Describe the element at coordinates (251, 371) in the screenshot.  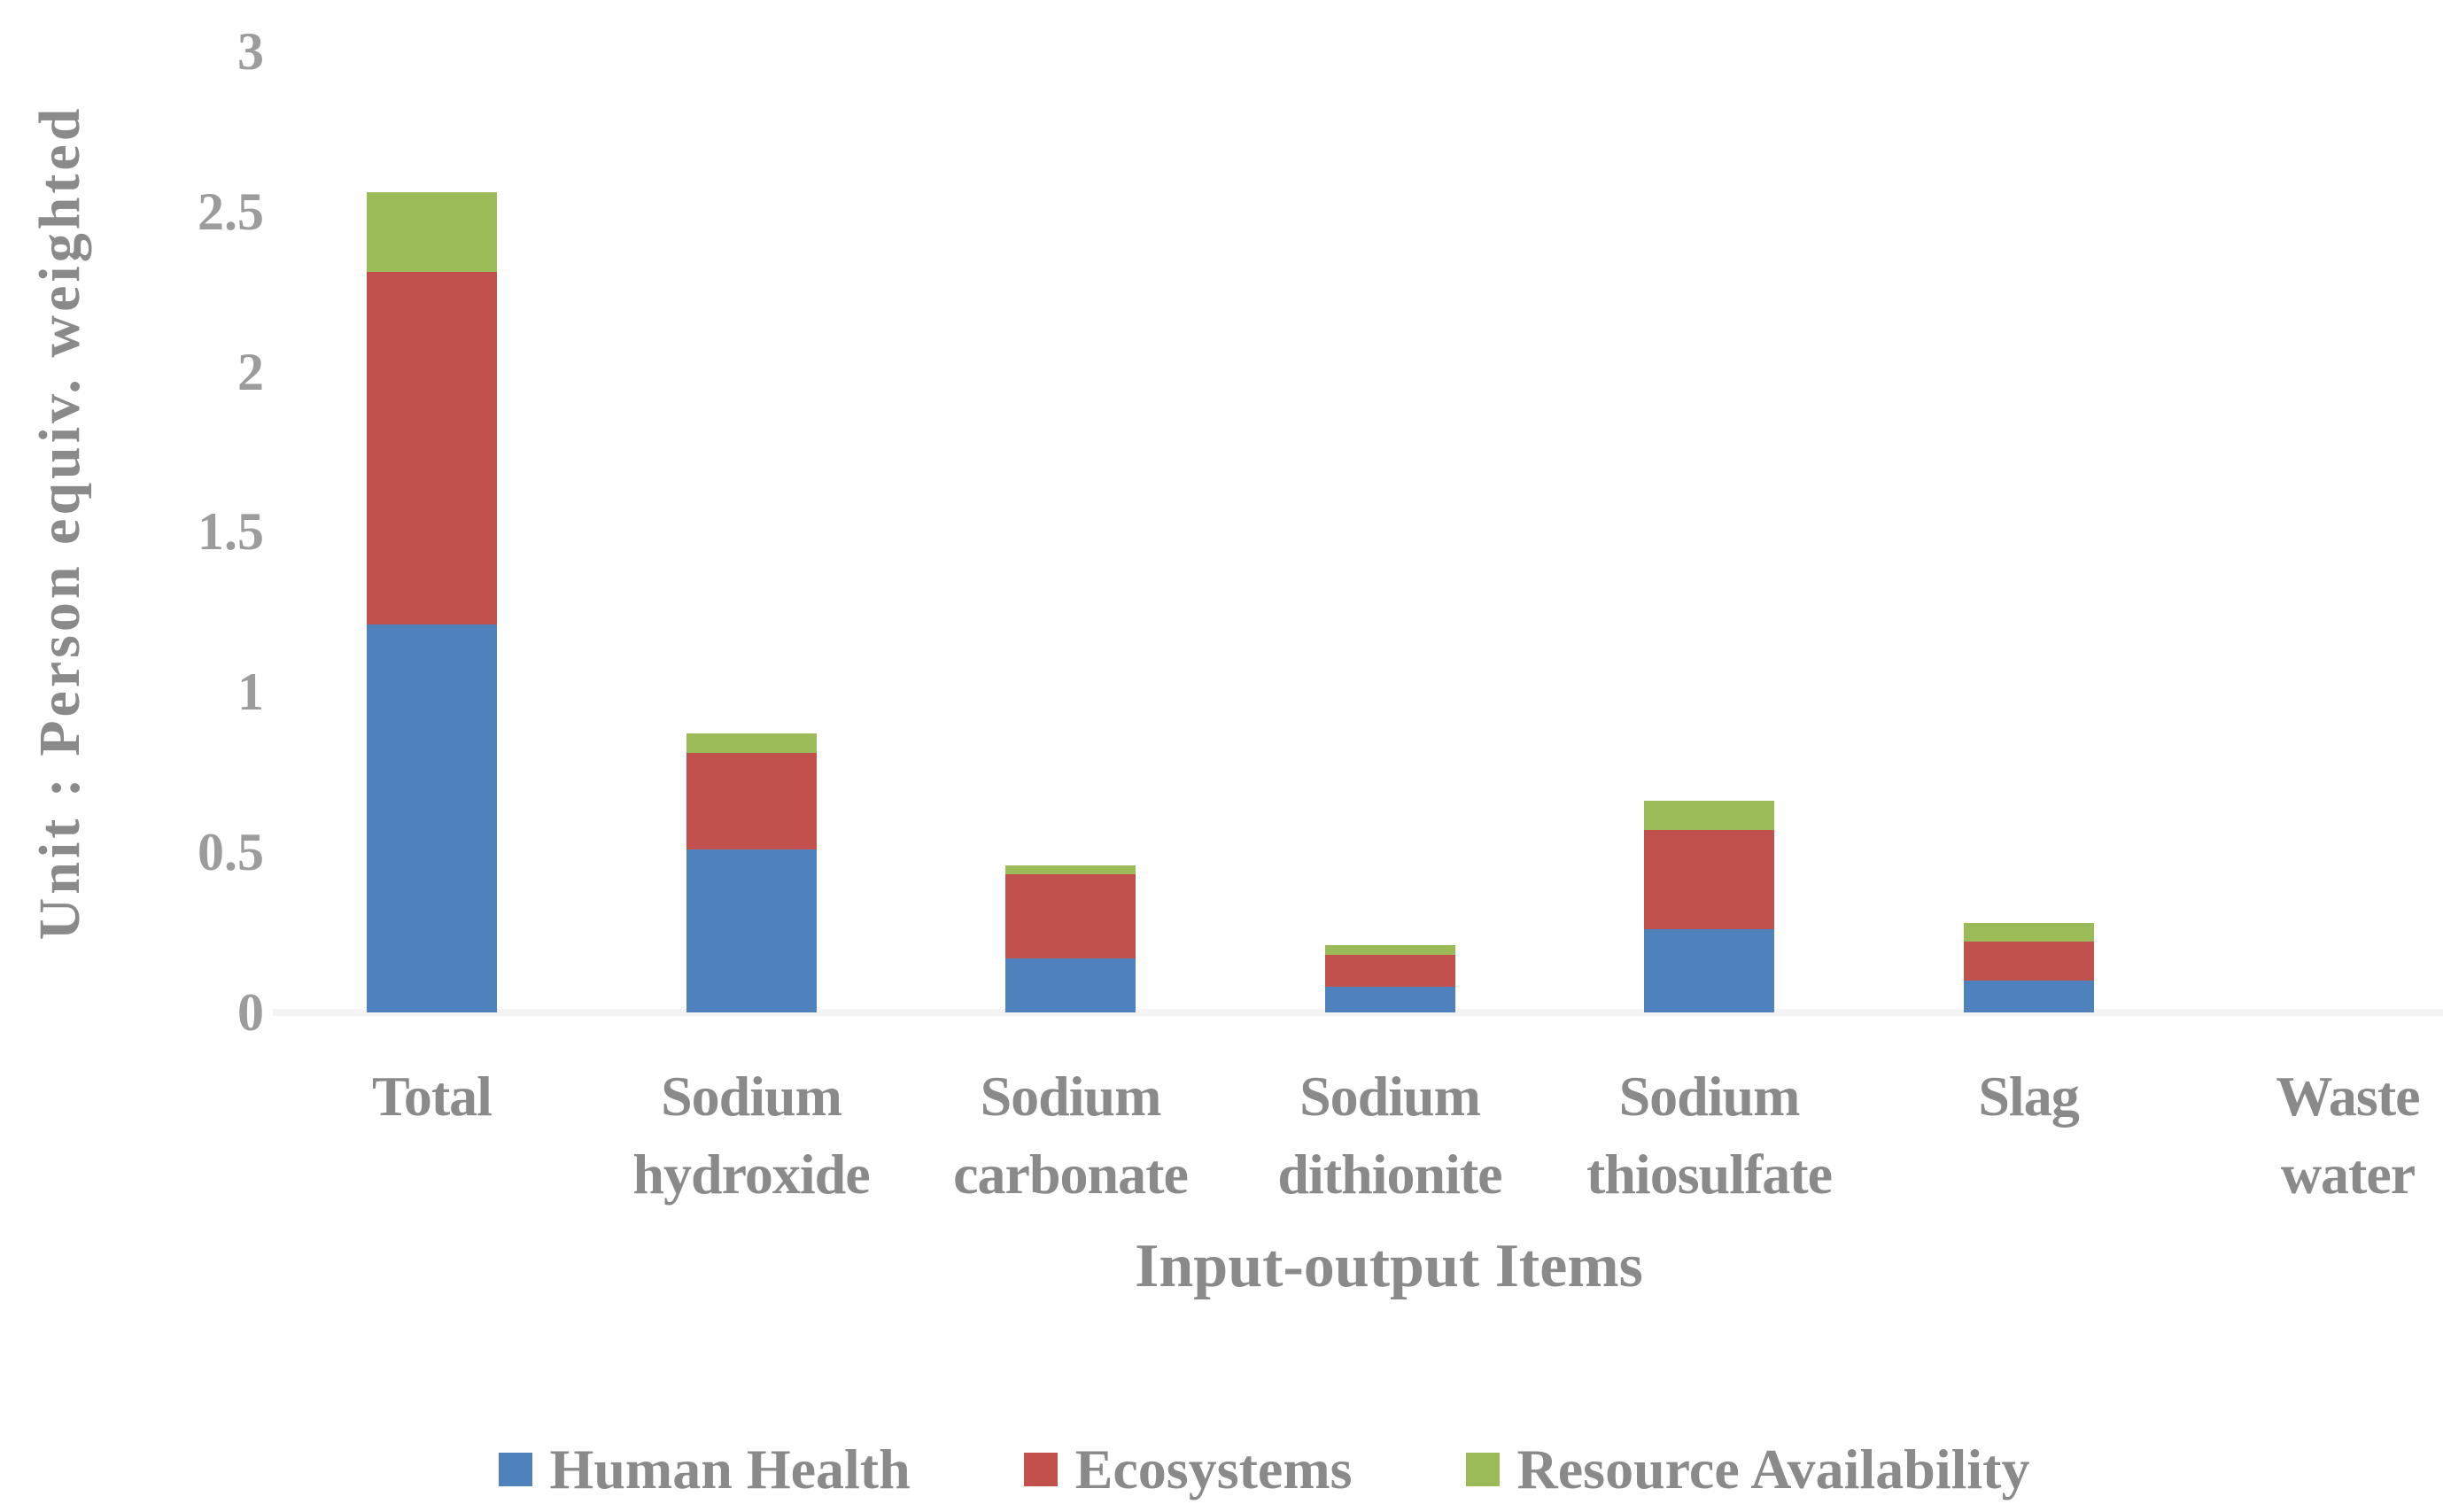
I see `y-tick-label: 2` at that location.